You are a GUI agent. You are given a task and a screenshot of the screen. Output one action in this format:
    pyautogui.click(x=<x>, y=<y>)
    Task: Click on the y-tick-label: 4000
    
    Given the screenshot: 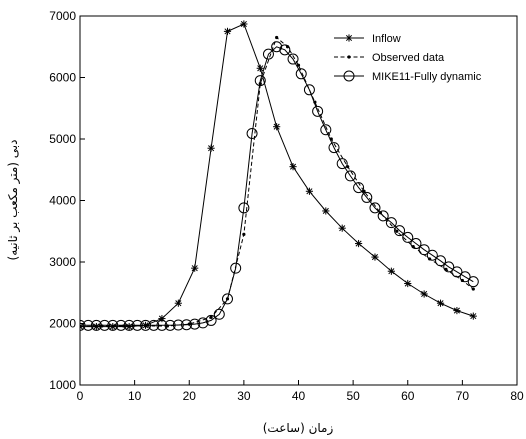 What is the action you would take?
    pyautogui.click(x=62, y=201)
    